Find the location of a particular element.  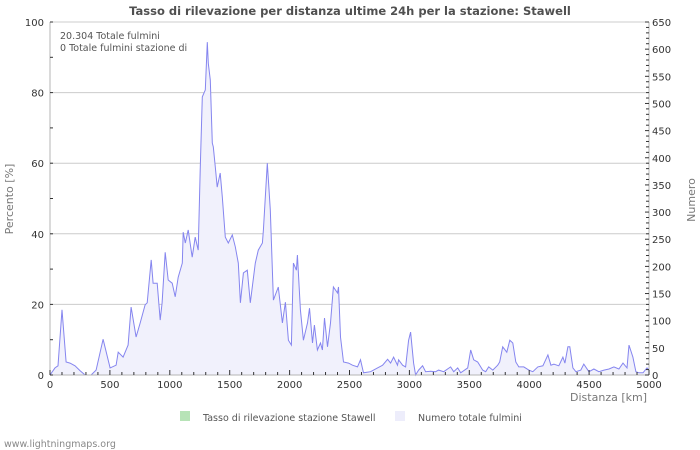

annotation-total-strikes: 20.304 Totale fulmini is located at coordinates (110, 36).